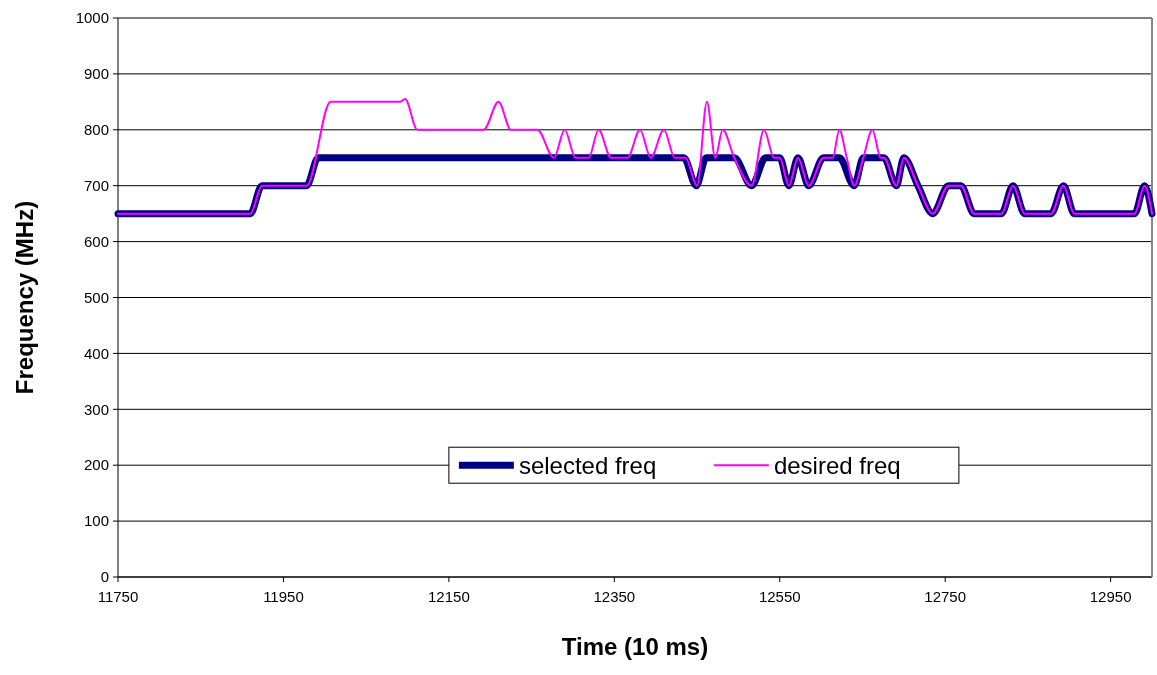 The image size is (1157, 675). What do you see at coordinates (92, 18) in the screenshot?
I see `y-tick-label: 1000` at bounding box center [92, 18].